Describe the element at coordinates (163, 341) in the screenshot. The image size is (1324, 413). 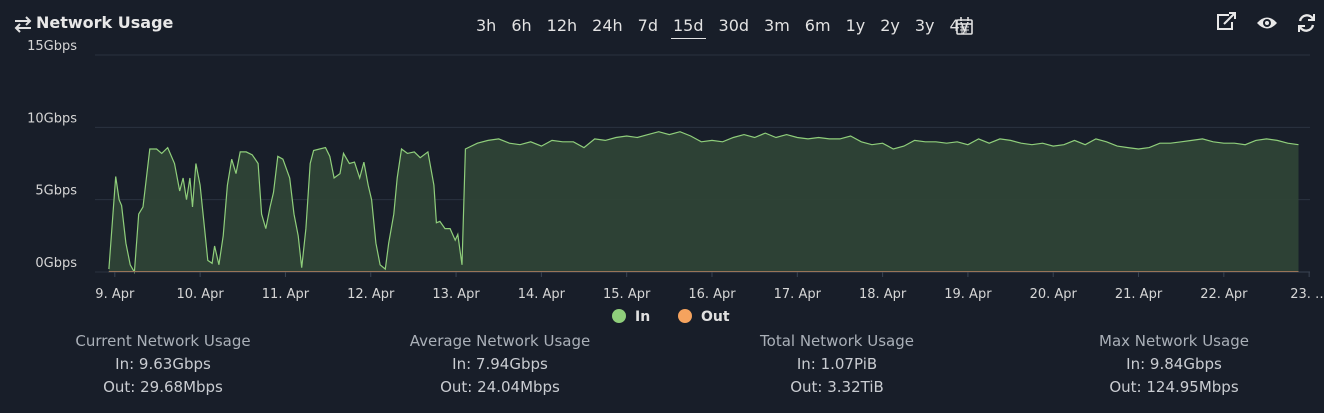
I see `stat-title: Current Network Usage` at that location.